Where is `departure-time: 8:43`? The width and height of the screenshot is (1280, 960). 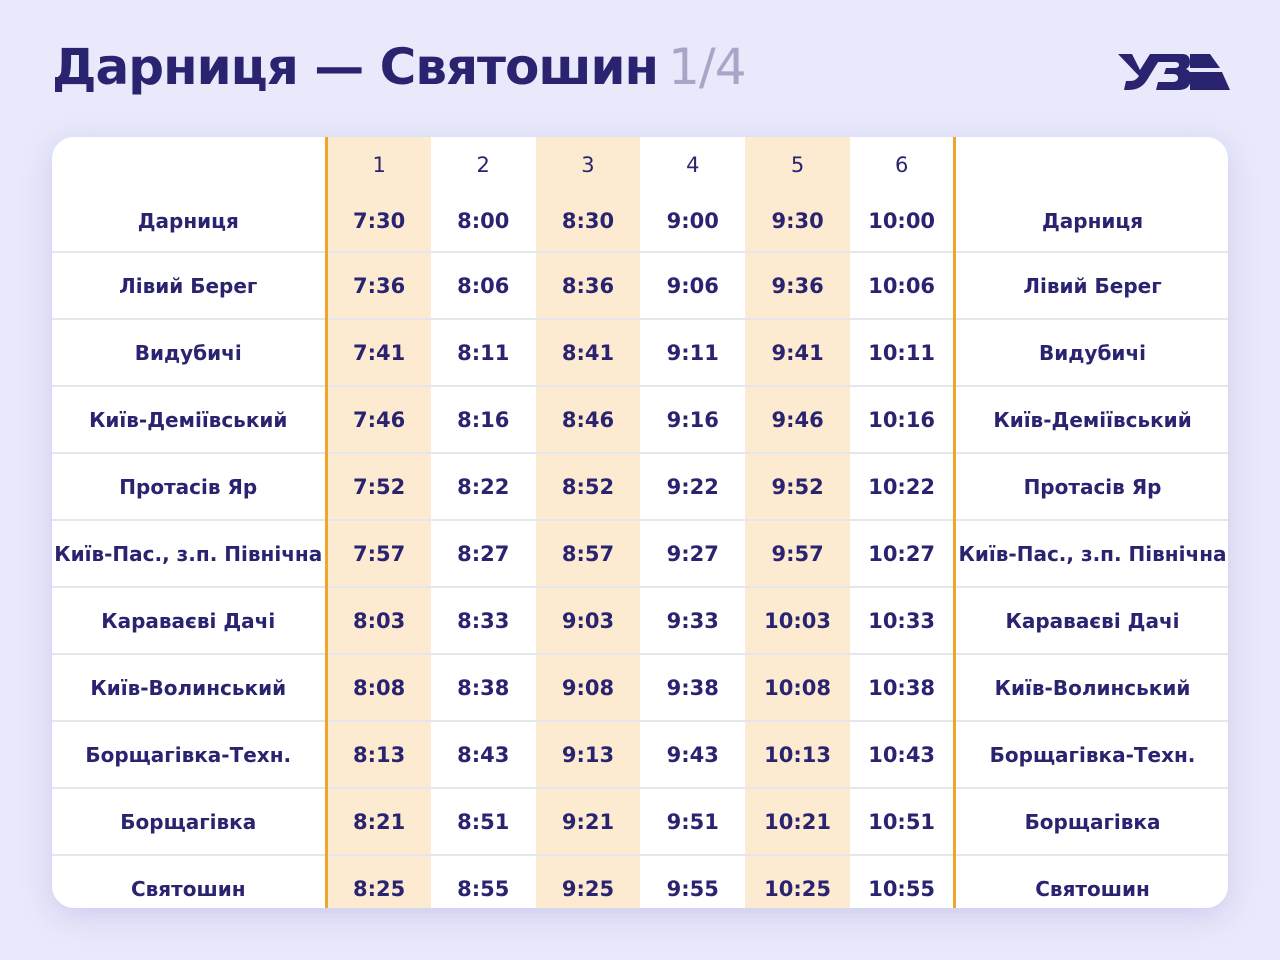 departure-time: 8:43 is located at coordinates (483, 754).